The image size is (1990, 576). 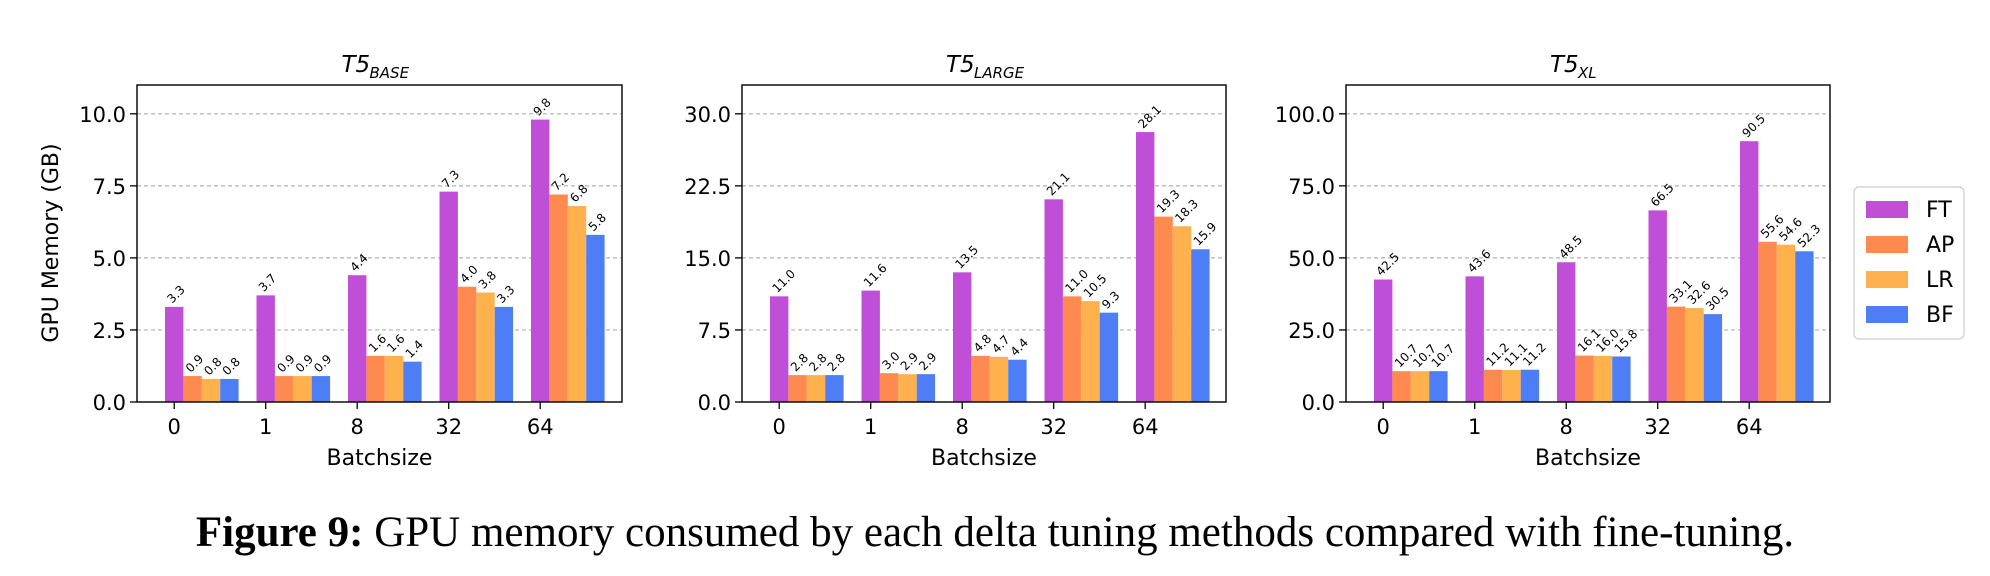 I want to click on y-axis-label: GPU Memory (GB), so click(x=51, y=242).